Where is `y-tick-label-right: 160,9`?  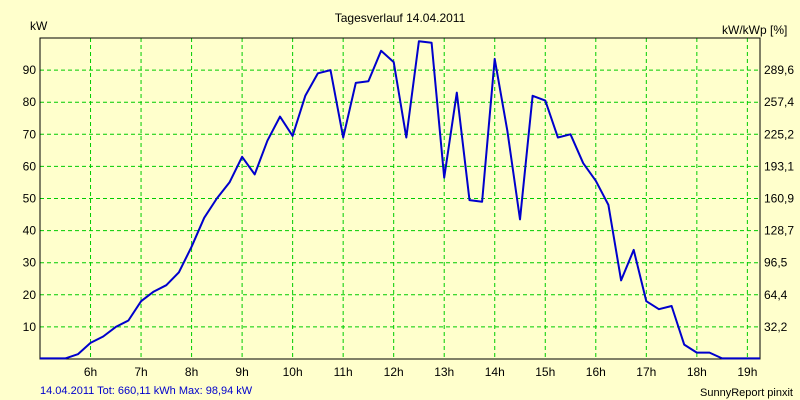 y-tick-label-right: 160,9 is located at coordinates (779, 199).